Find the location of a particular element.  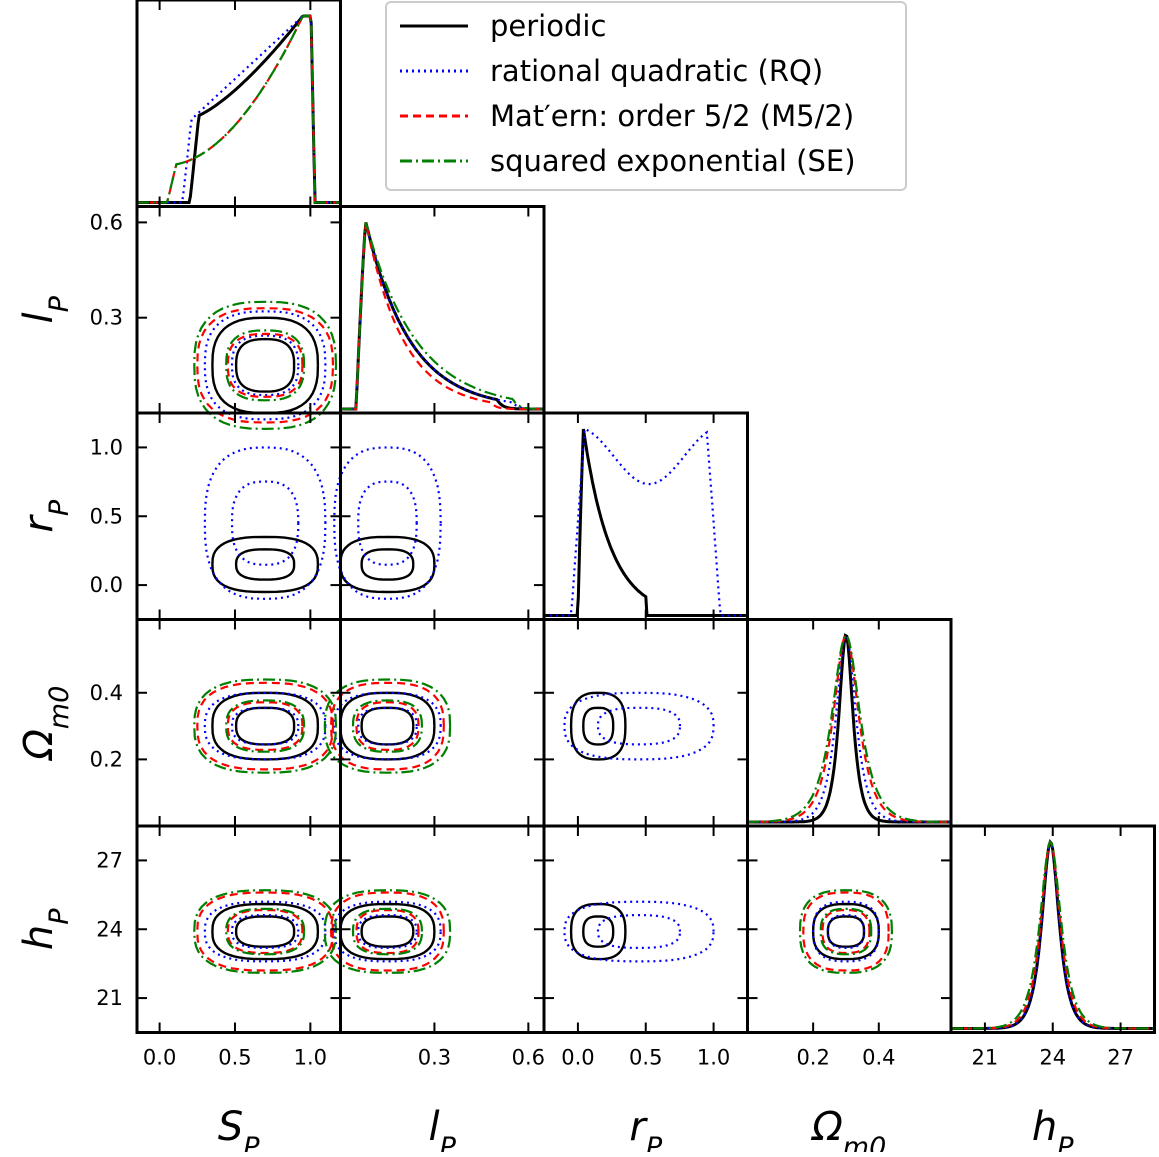

contour-l-S-periodic-outer is located at coordinates (265, 365).